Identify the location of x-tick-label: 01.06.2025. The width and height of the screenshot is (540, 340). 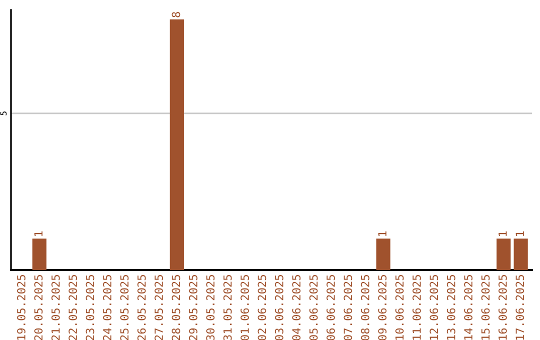
(244, 307).